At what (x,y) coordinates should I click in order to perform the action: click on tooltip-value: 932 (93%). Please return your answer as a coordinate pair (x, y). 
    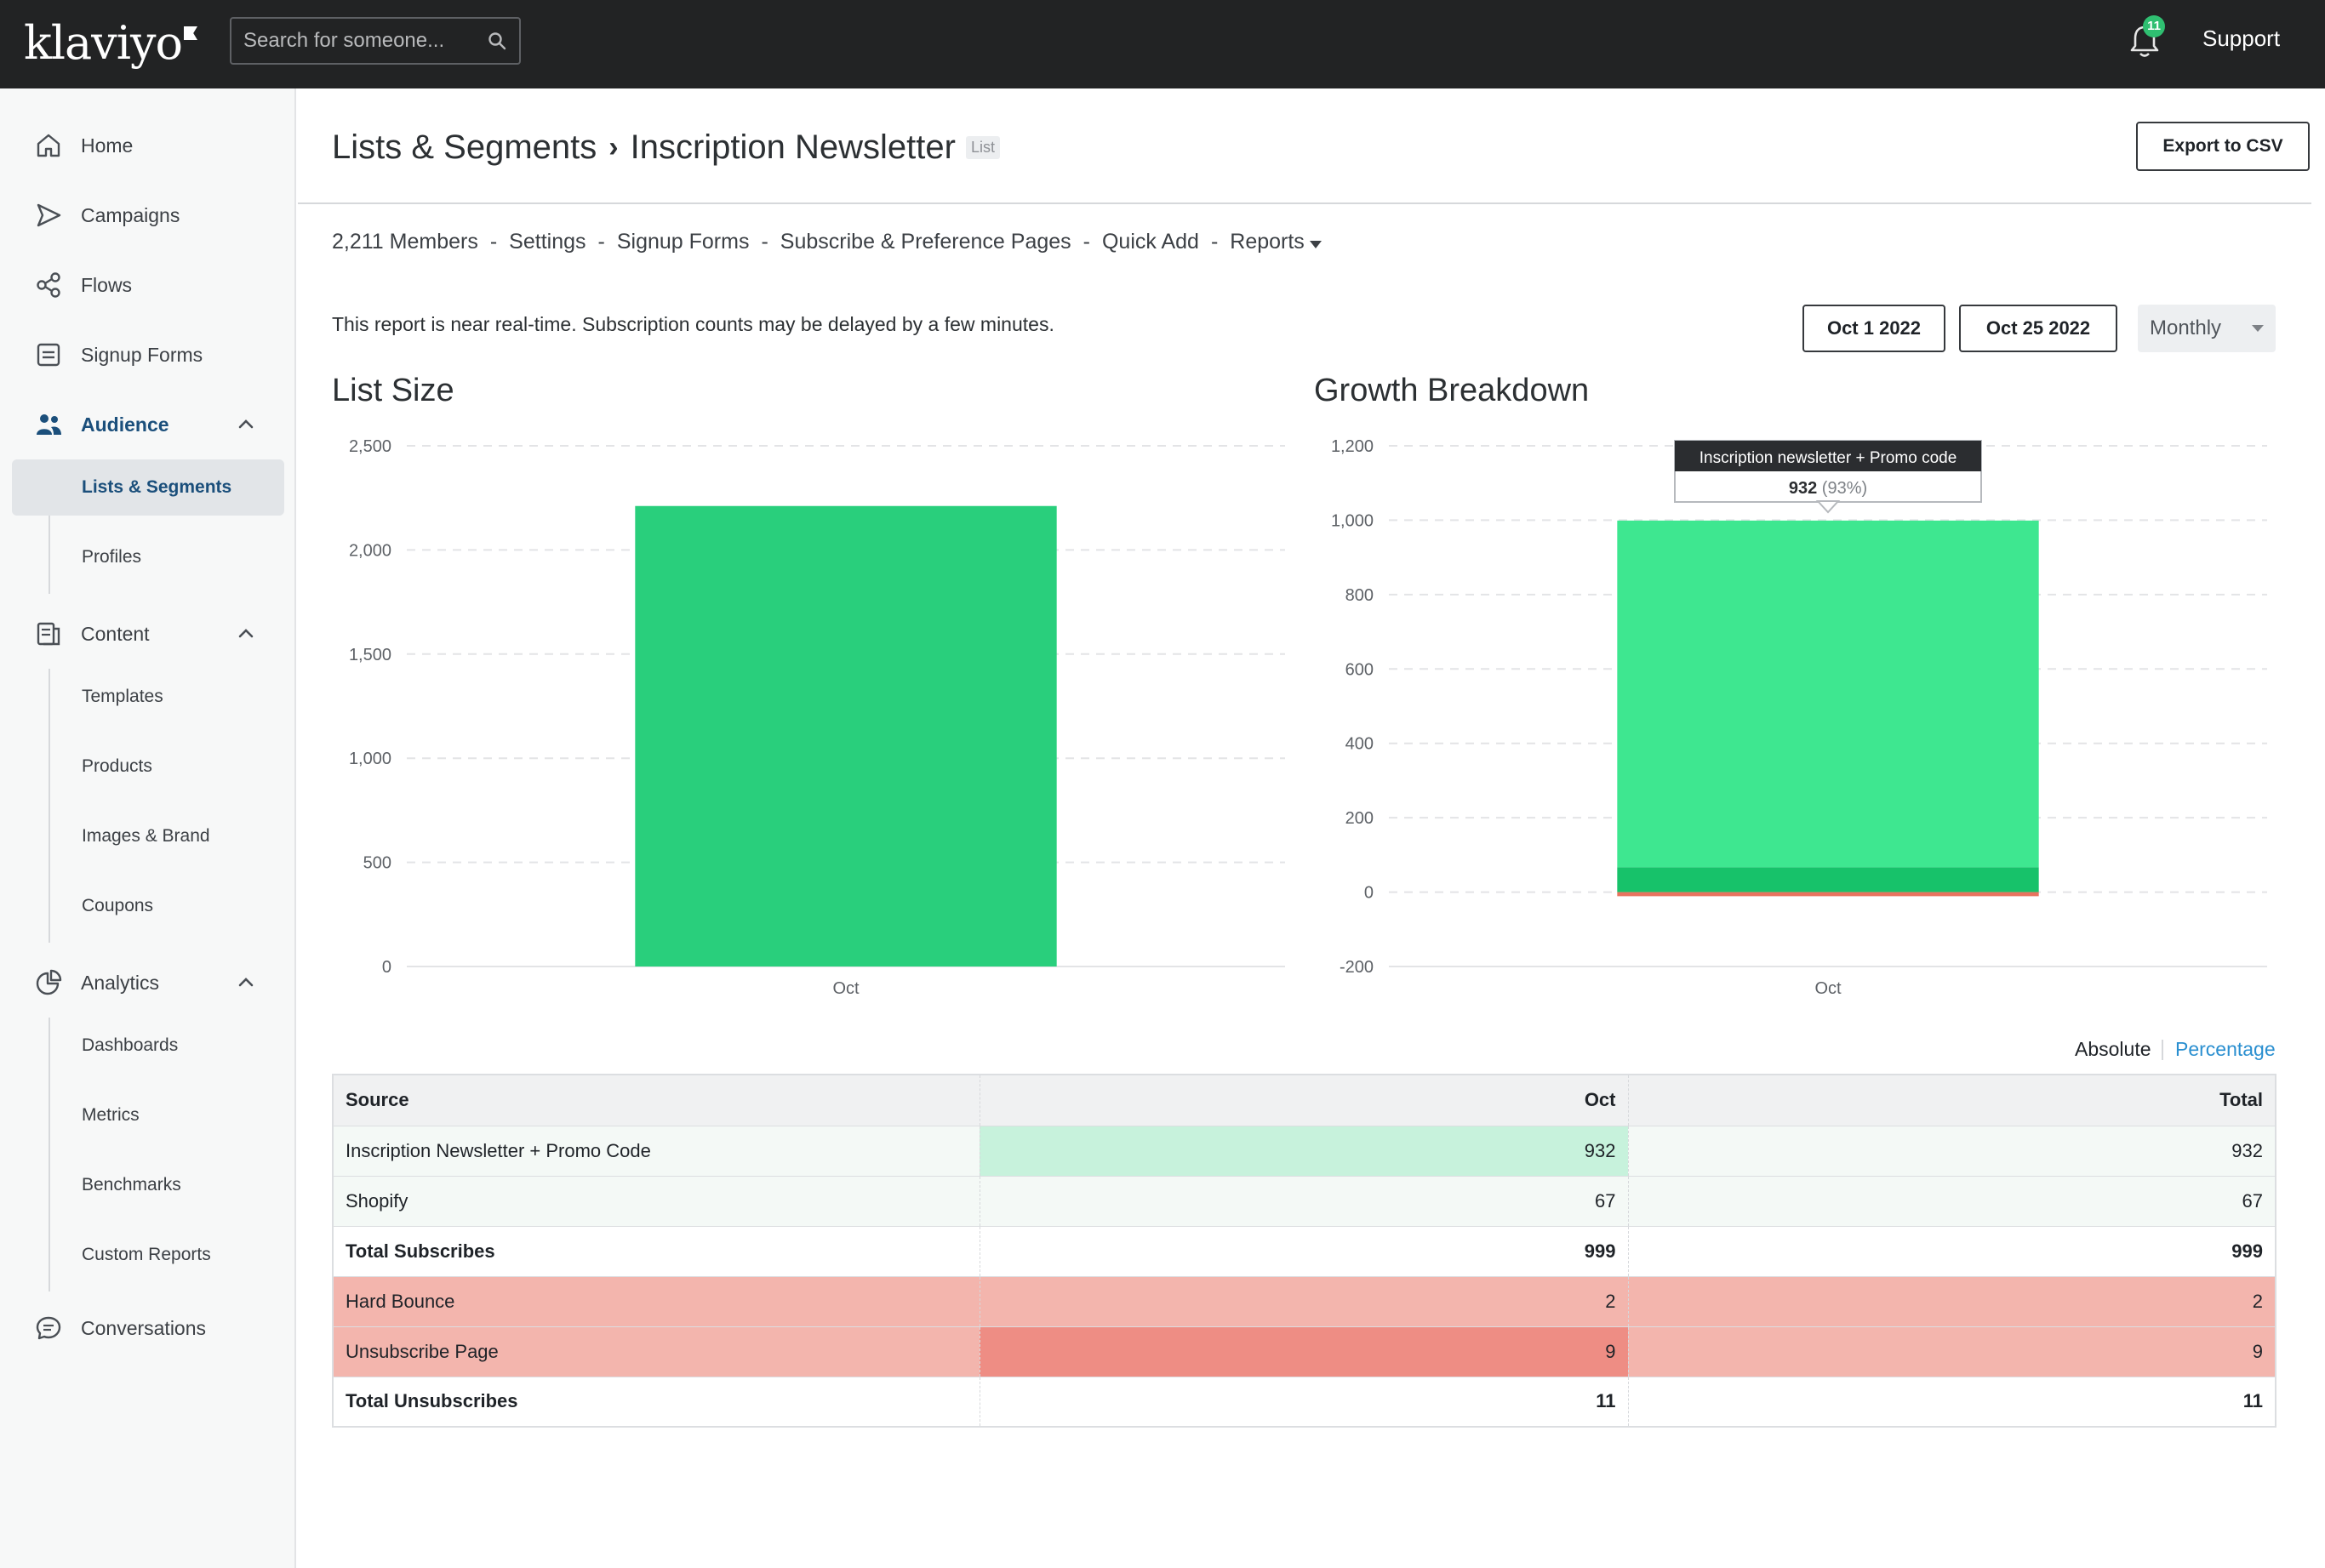
    Looking at the image, I should click on (1828, 488).